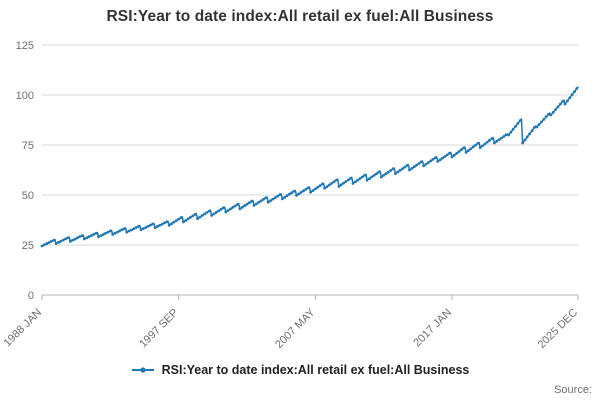  Describe the element at coordinates (22, 328) in the screenshot. I see `svg-text: 1988 JAN` at that location.